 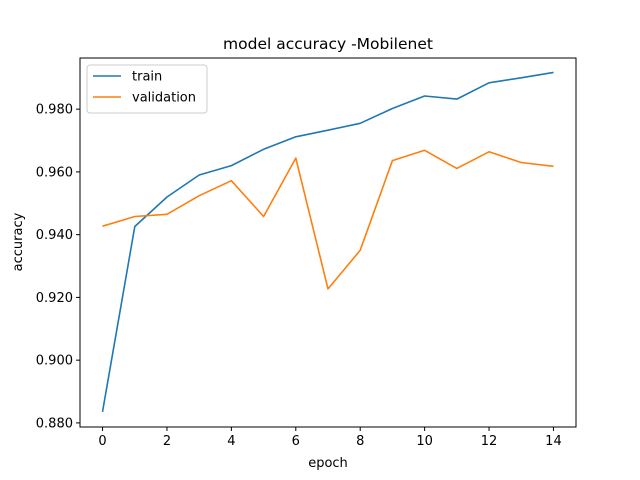 What do you see at coordinates (54, 172) in the screenshot?
I see `y-tick-label: 0.960` at bounding box center [54, 172].